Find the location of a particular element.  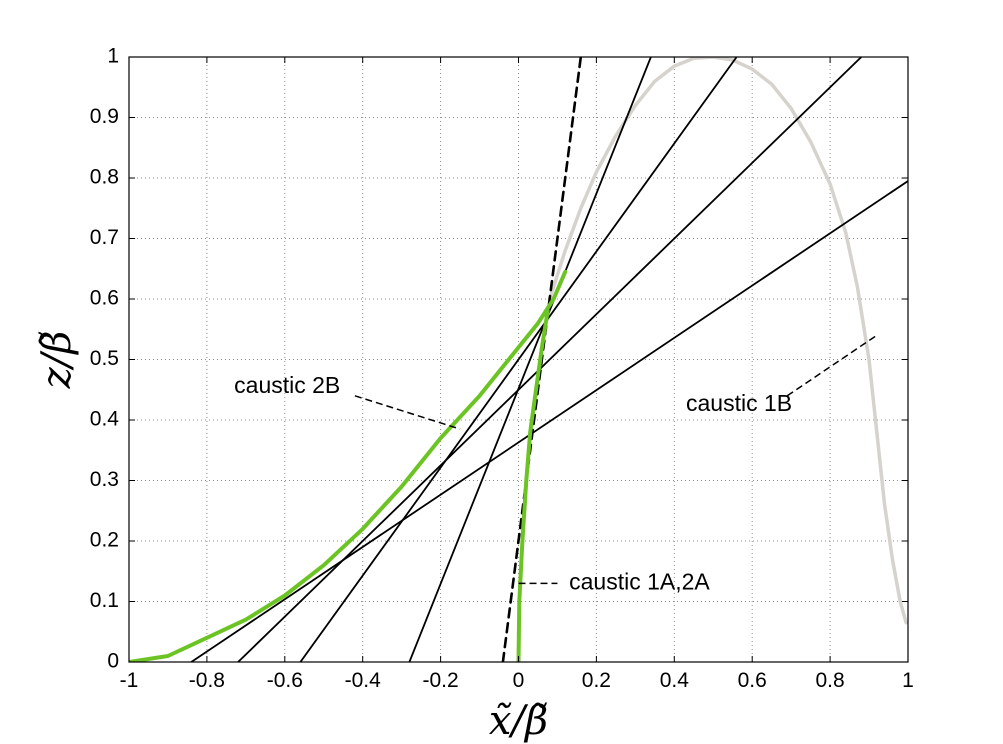

x-tick-label: -0.4 is located at coordinates (363, 680).